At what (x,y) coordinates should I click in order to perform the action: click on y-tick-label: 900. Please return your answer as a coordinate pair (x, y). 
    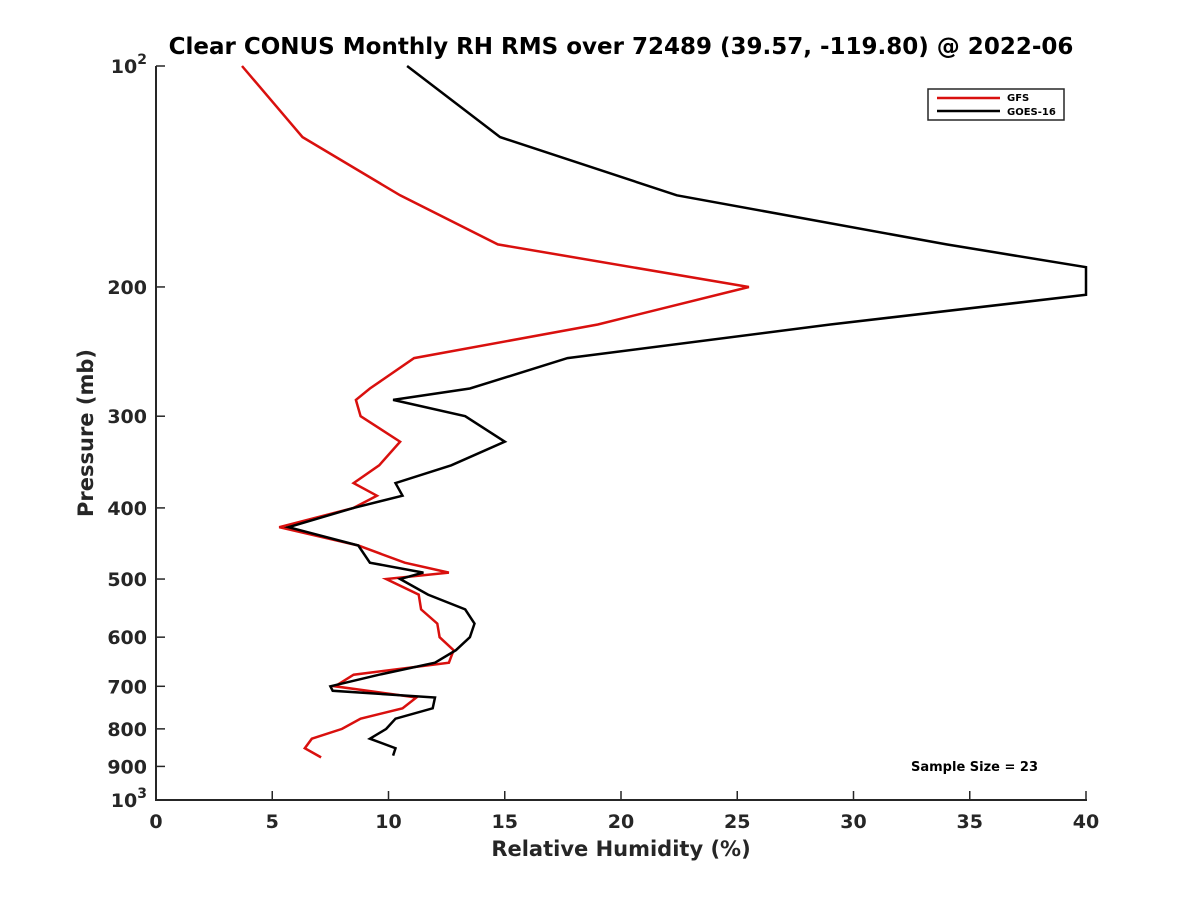
    Looking at the image, I should click on (127, 767).